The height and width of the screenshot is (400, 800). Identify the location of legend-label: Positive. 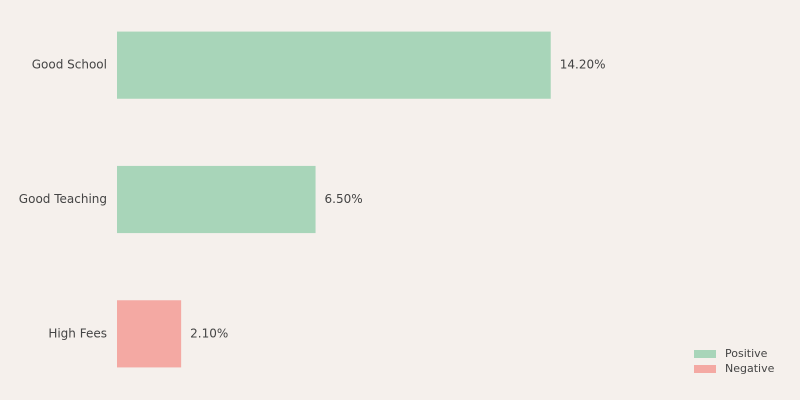
(746, 353).